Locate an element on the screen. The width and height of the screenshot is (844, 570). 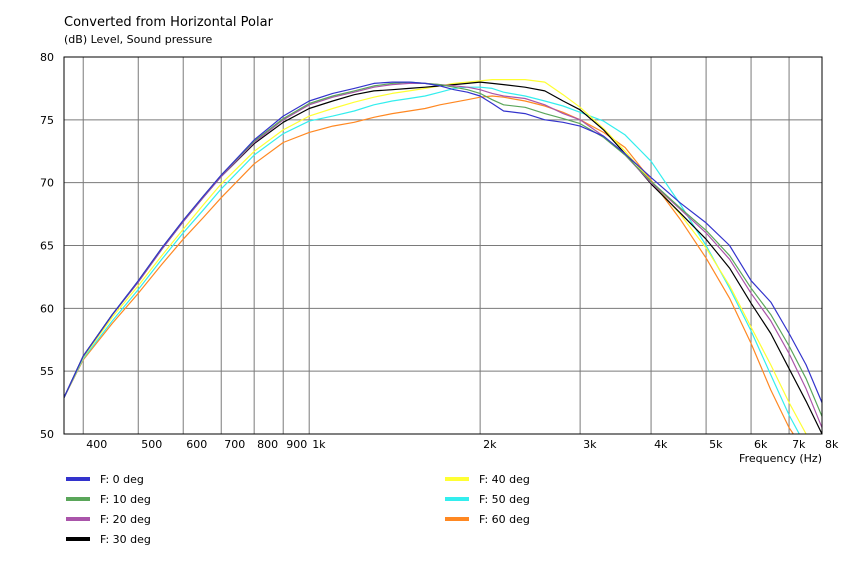
x-tick-label: 600 is located at coordinates (196, 444).